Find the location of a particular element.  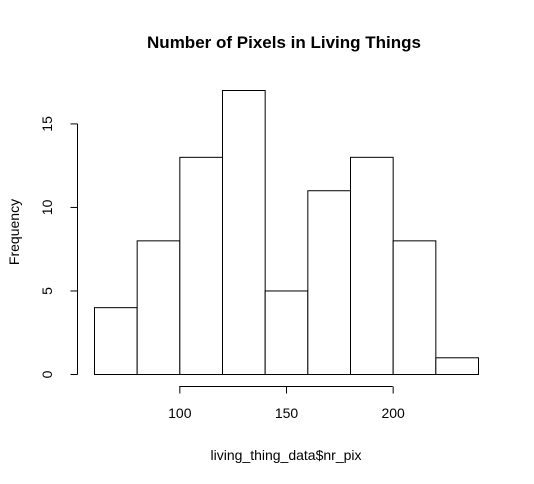

x-axis-label: living_thing_data$nr_pix is located at coordinates (286, 455).